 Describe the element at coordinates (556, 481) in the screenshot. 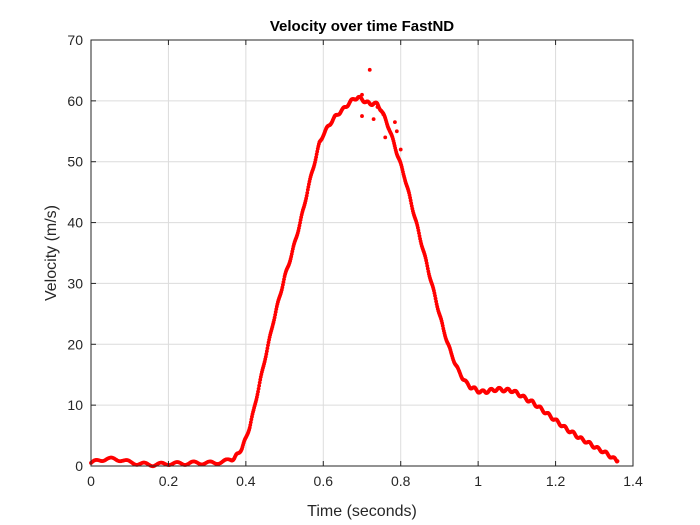

I see `x-tick-label: 1.2` at that location.